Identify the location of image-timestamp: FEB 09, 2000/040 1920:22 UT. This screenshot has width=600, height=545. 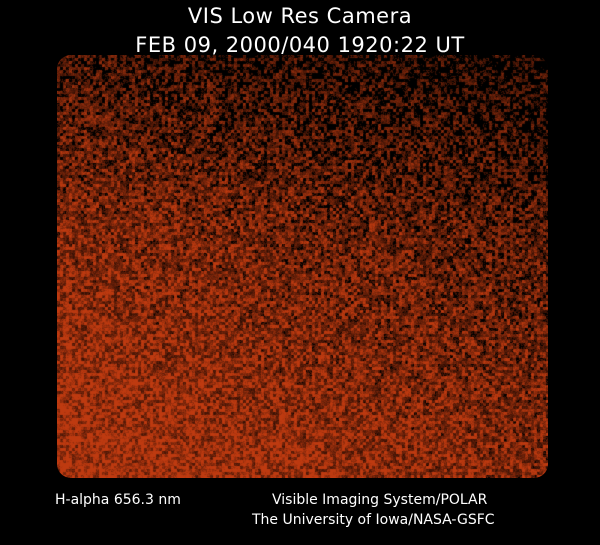
(300, 45).